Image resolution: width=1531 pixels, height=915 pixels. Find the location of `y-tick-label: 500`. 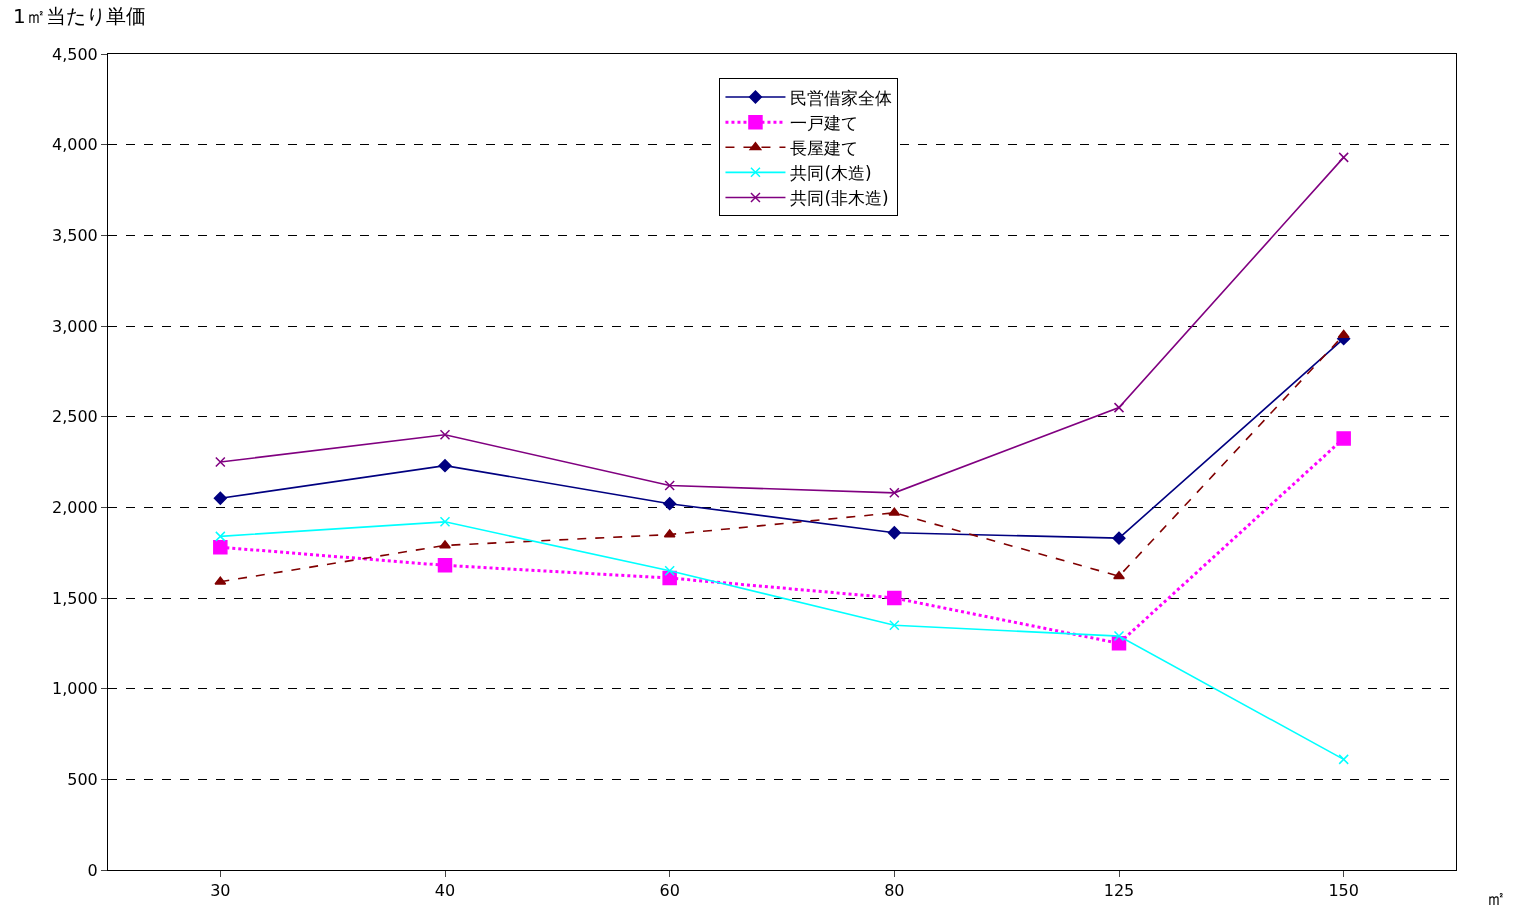

y-tick-label: 500 is located at coordinates (82, 779).